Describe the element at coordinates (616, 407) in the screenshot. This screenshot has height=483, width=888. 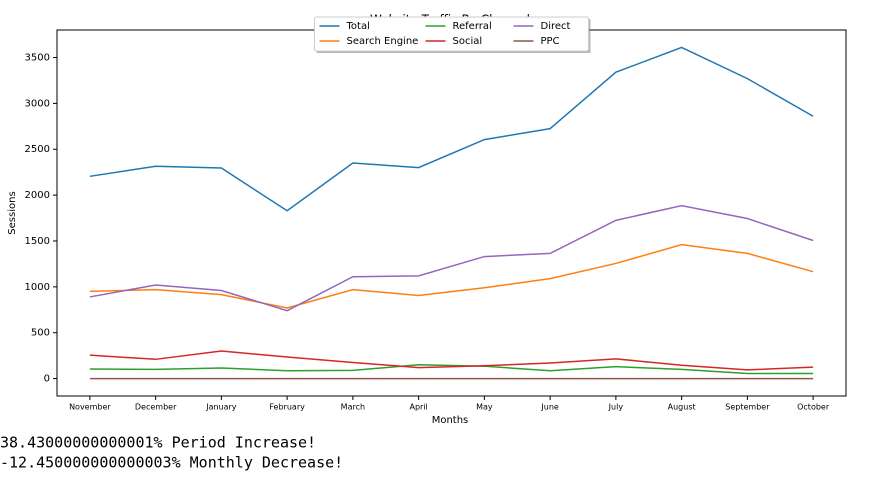
I see `x-tick-label: July` at that location.